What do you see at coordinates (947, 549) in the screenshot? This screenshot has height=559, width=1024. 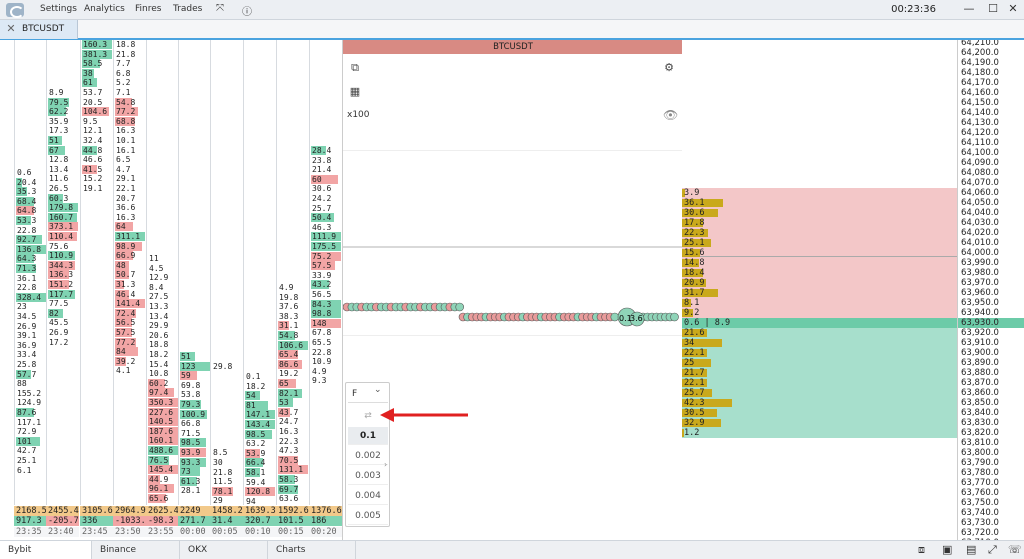 I see `layout-icon: ▣` at bounding box center [947, 549].